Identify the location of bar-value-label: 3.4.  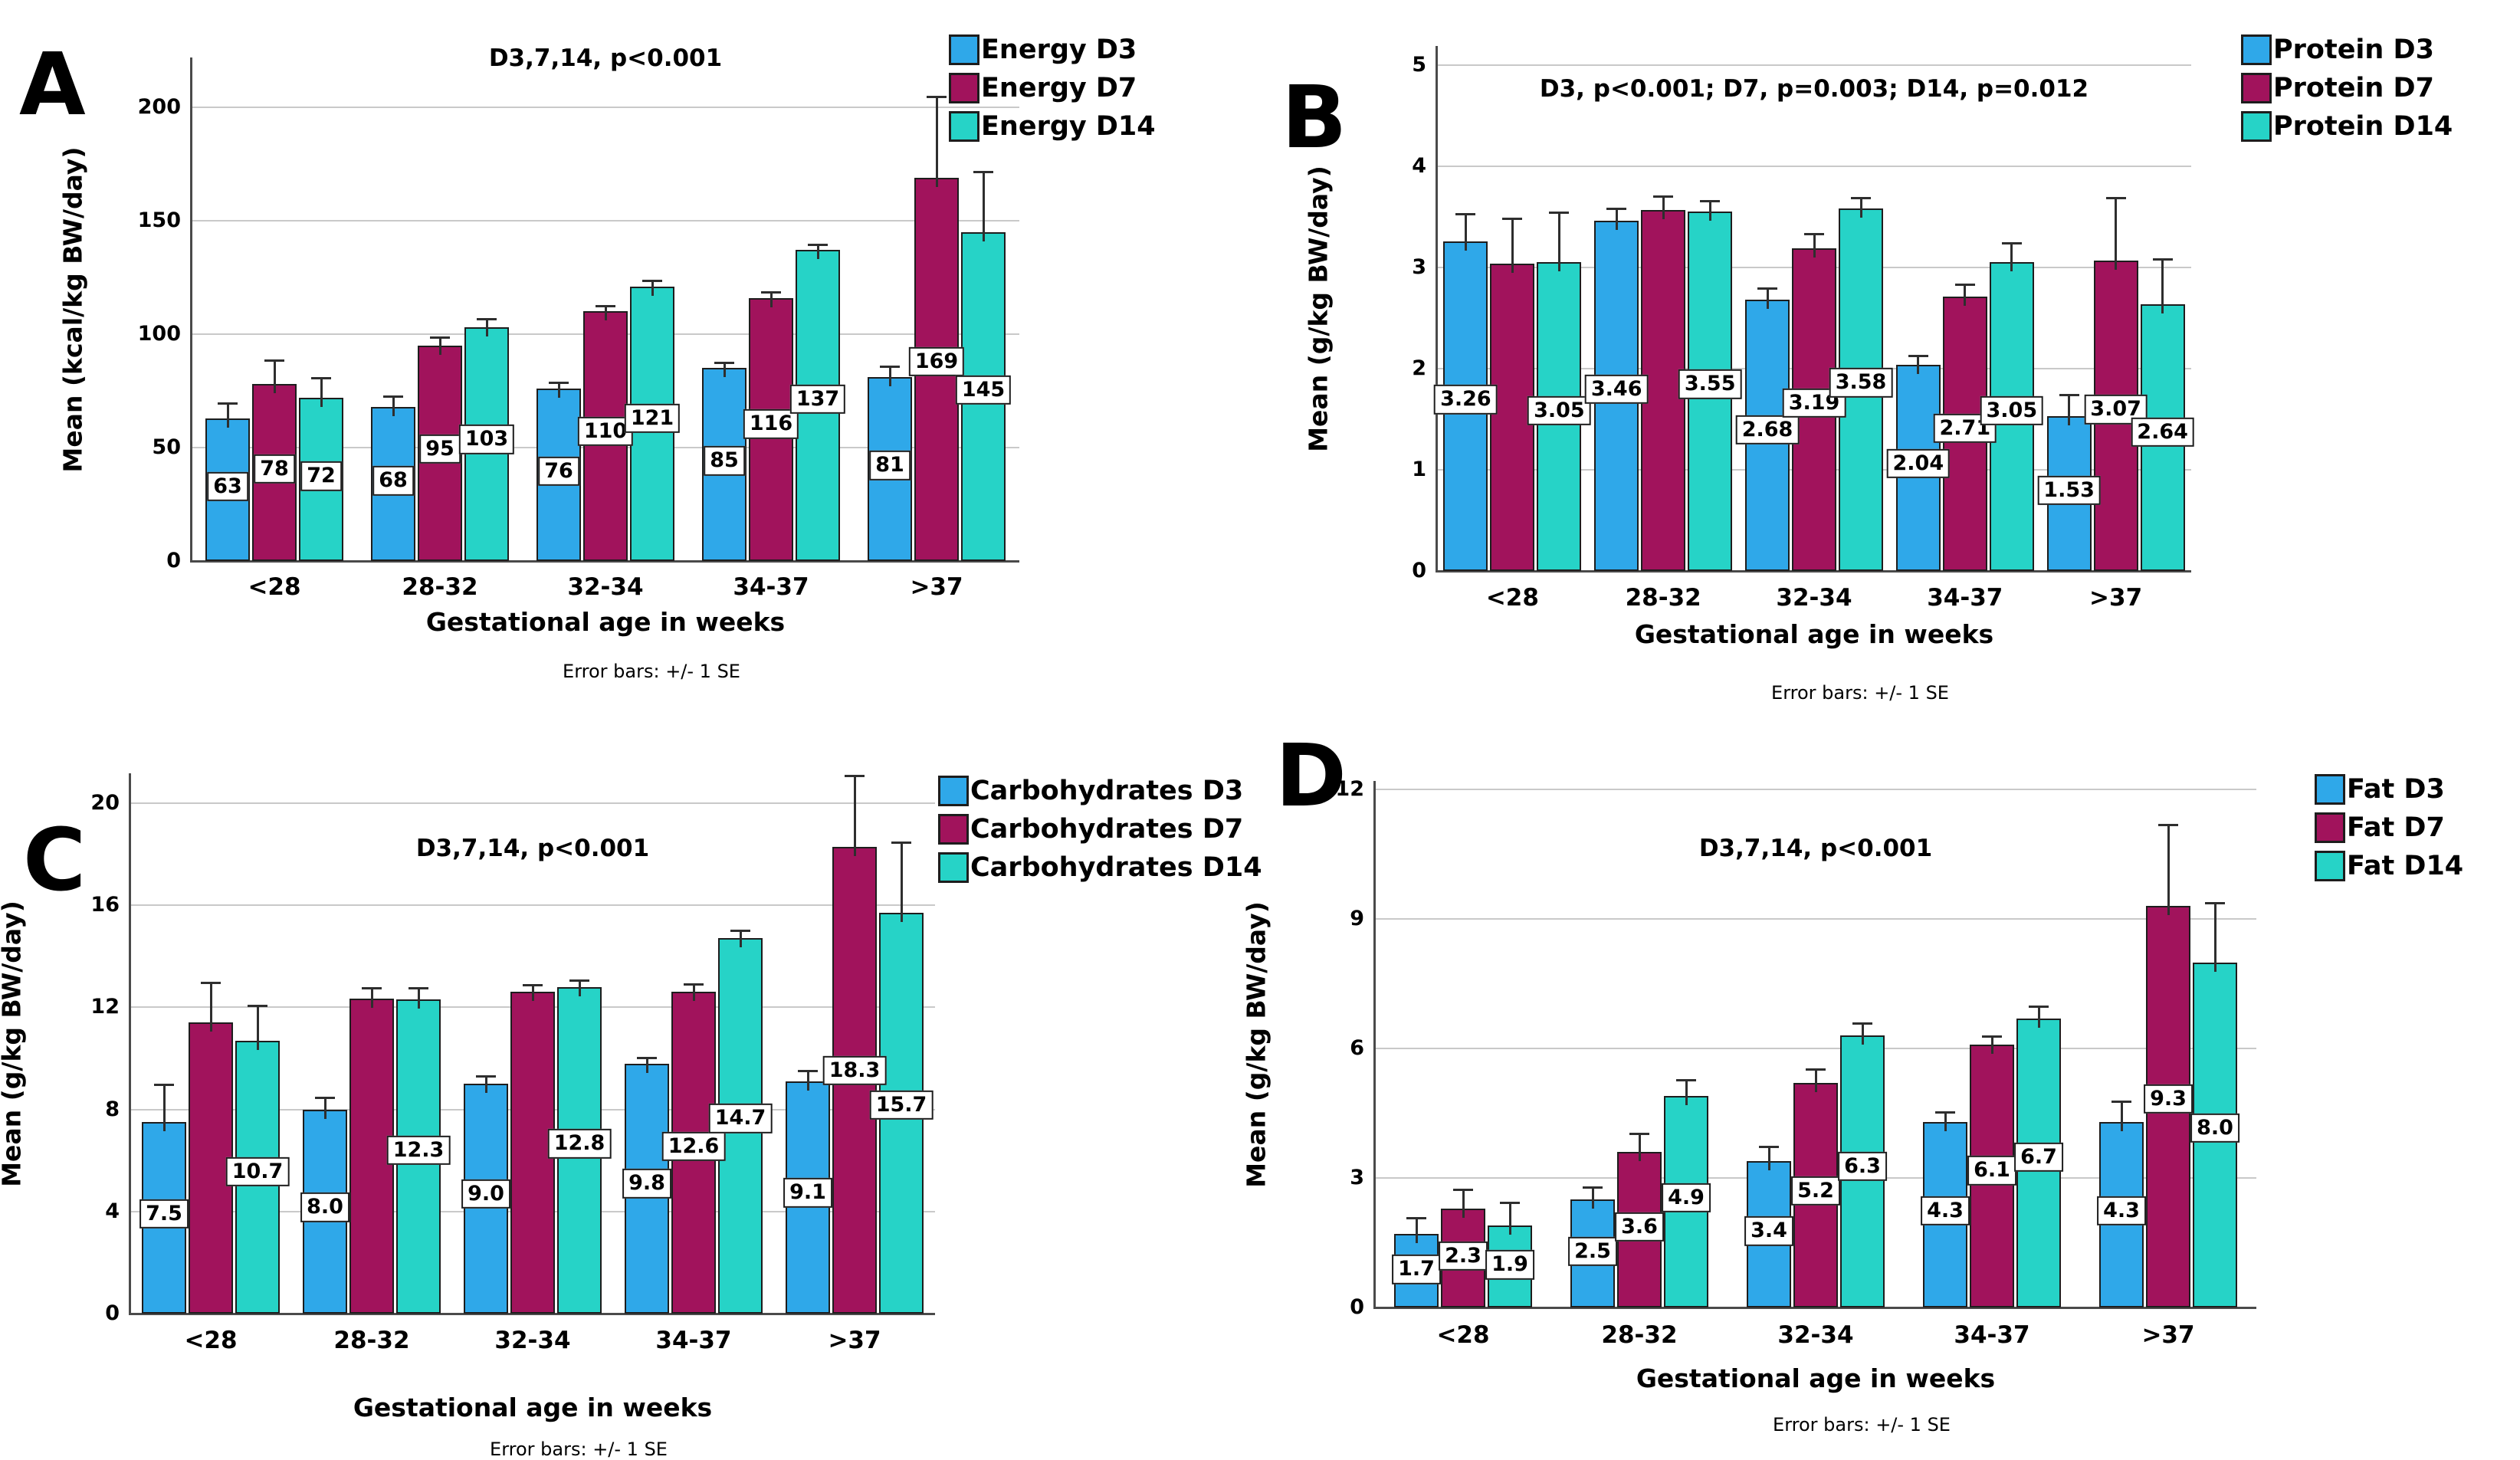
(1768, 1231).